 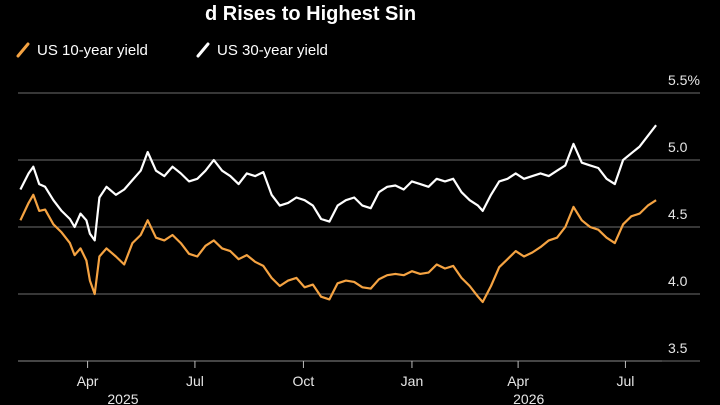 I want to click on legend-label-30y: US 30-year yield, so click(x=272, y=50).